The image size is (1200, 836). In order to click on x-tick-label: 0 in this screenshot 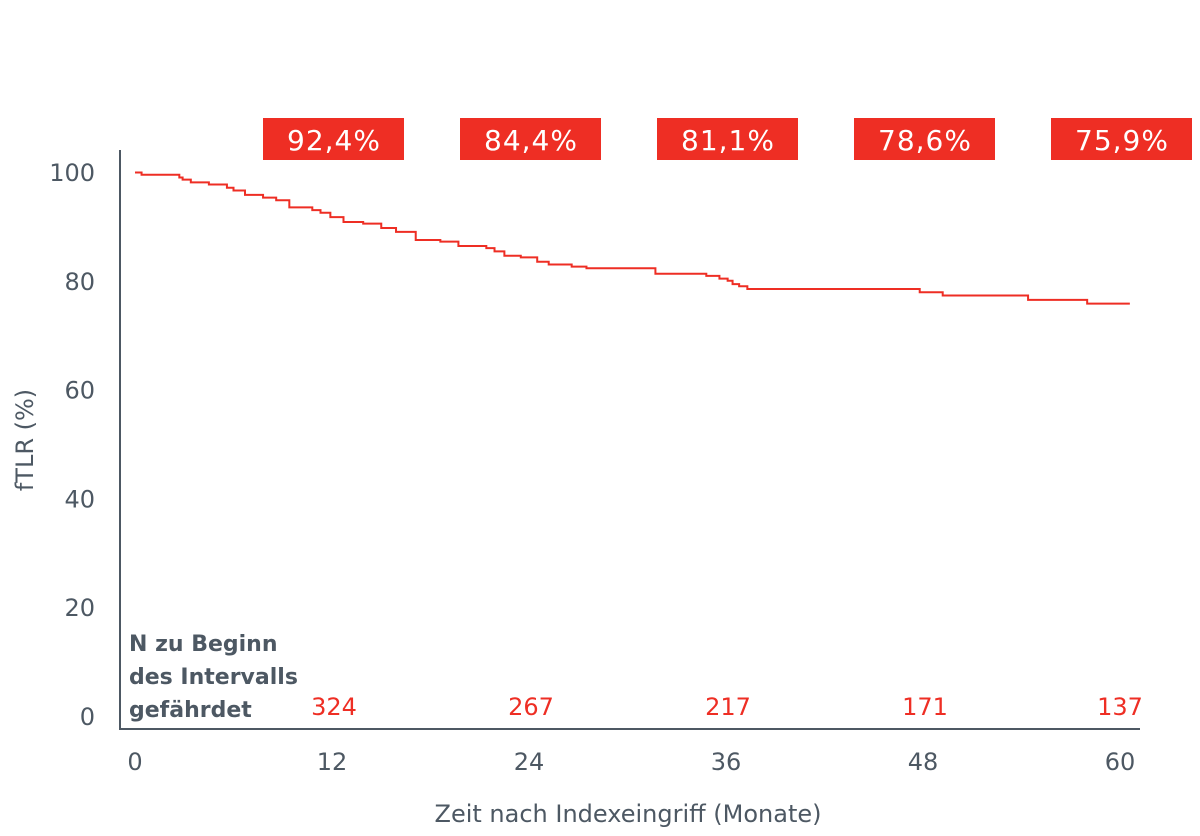, I will do `click(134, 762)`.